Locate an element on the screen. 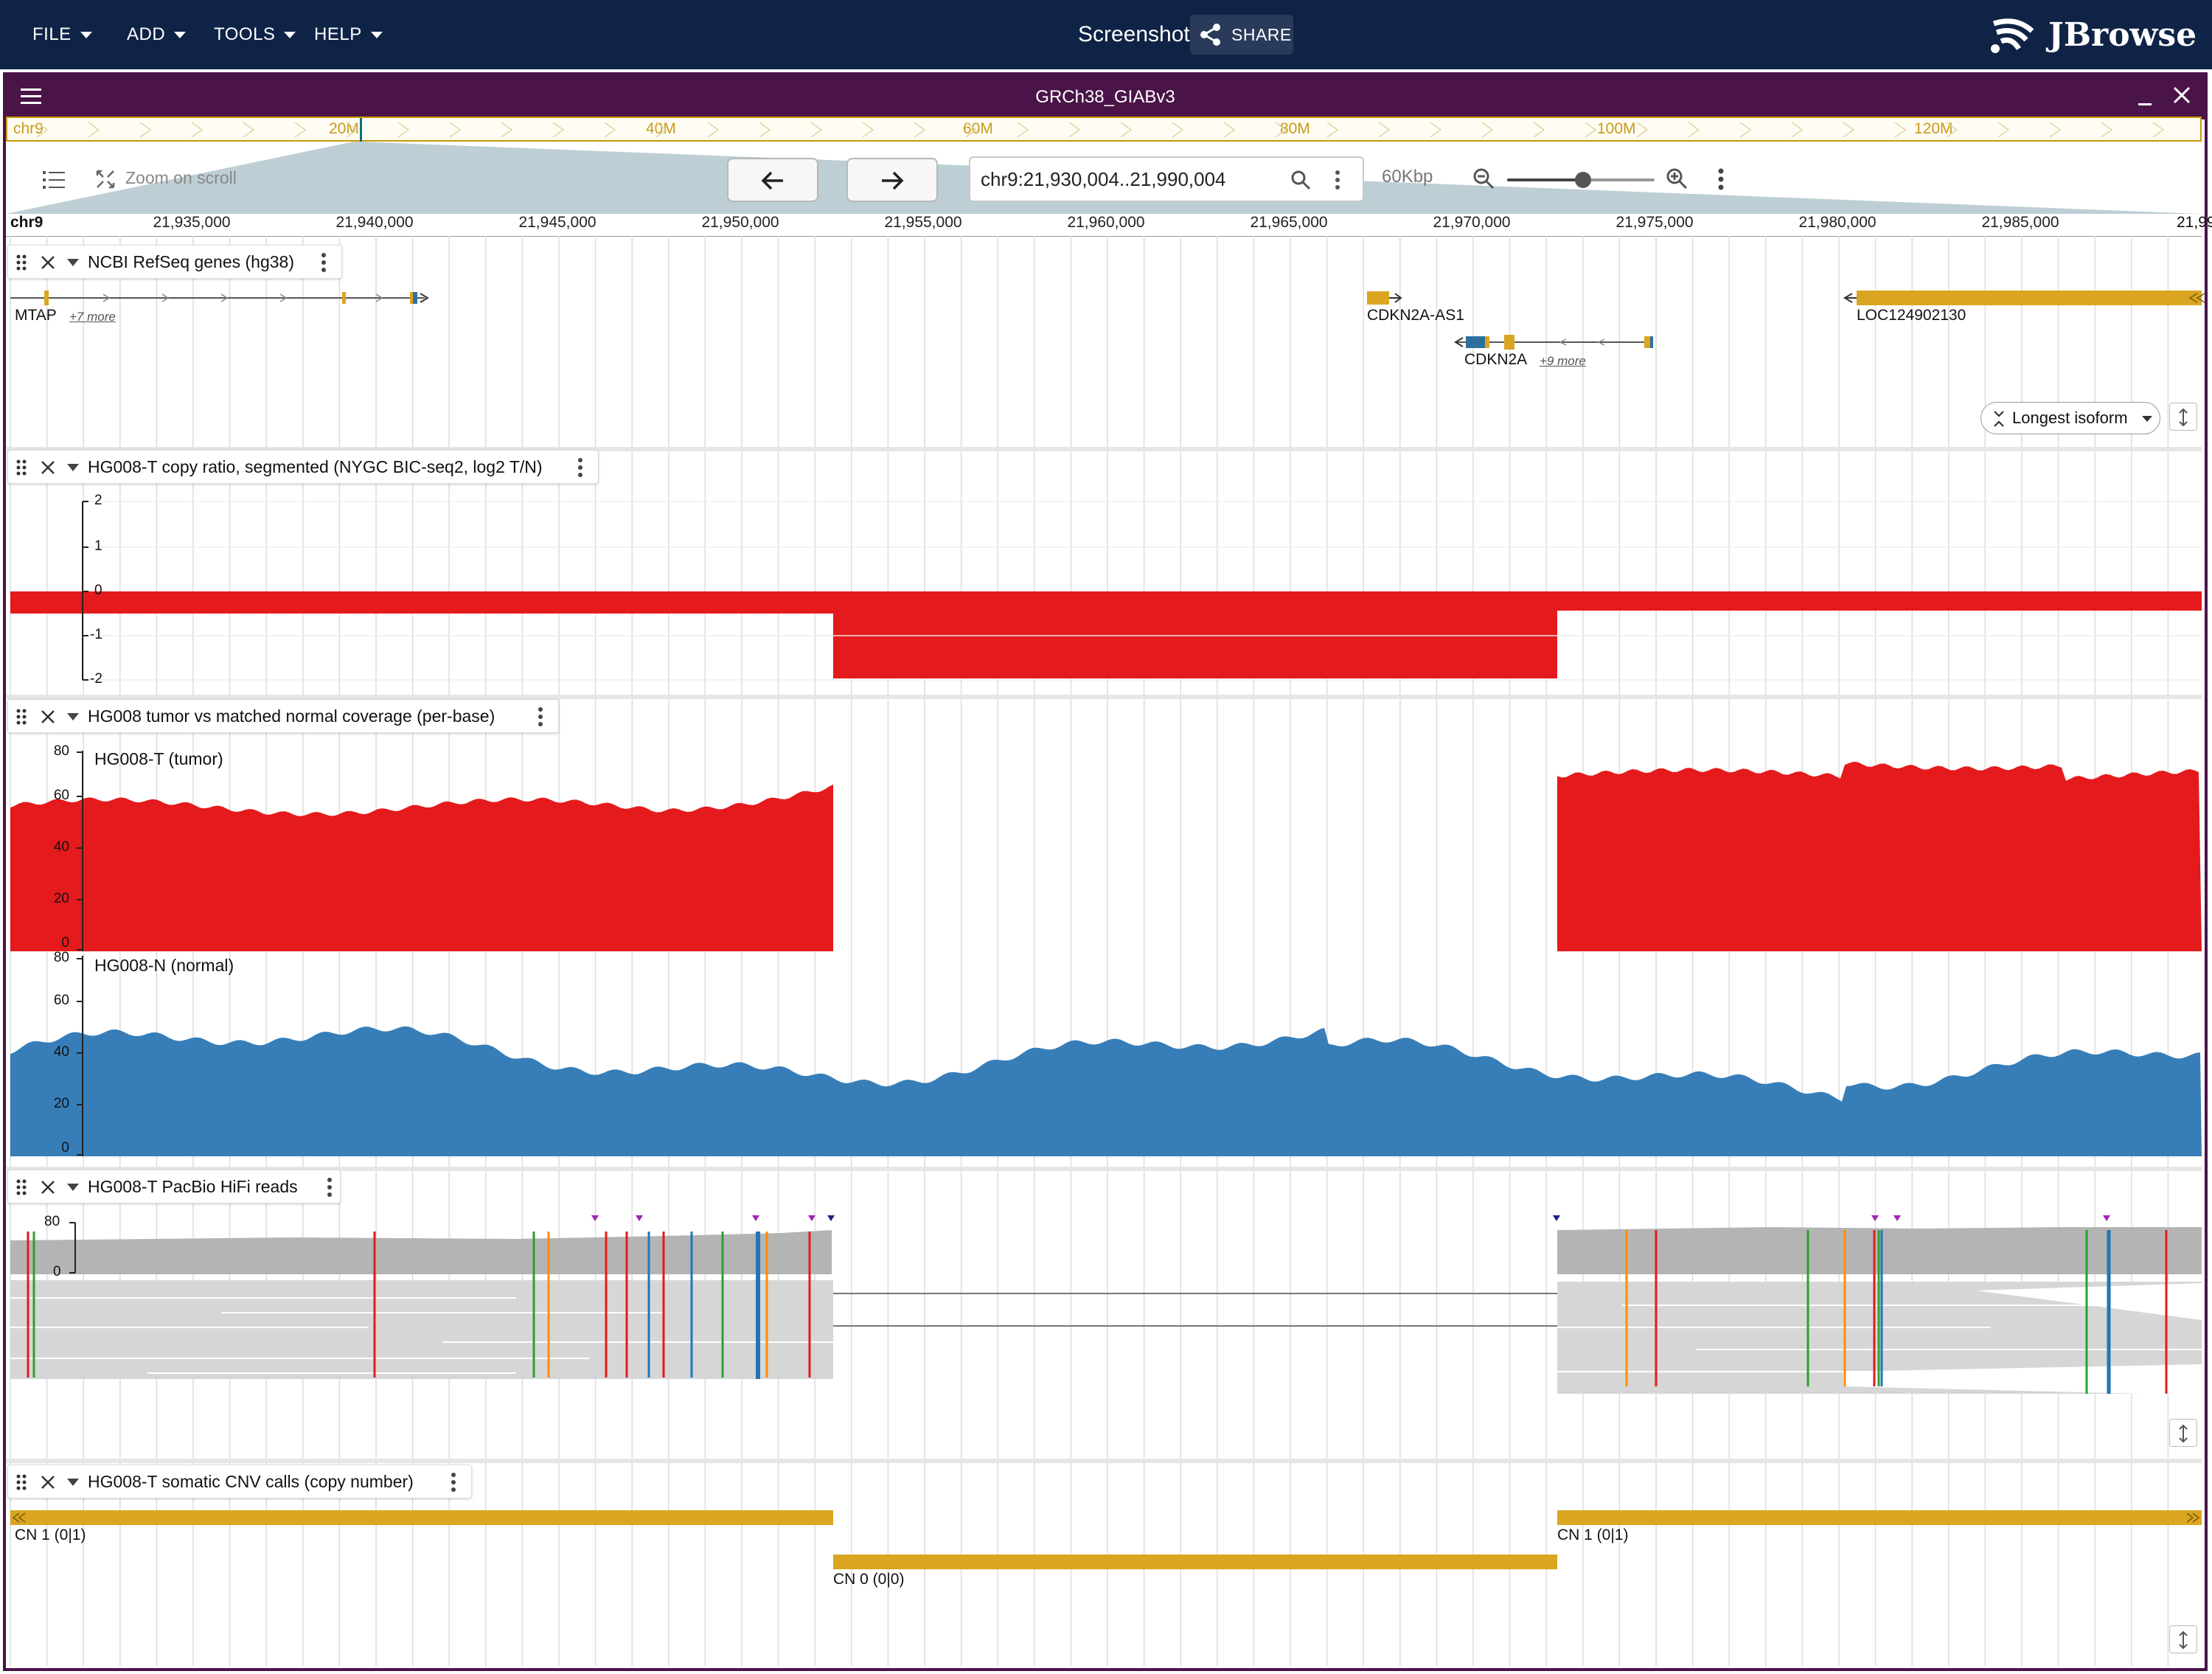 Image resolution: width=2212 pixels, height=1674 pixels. logo-icon is located at coordinates (2012, 35).